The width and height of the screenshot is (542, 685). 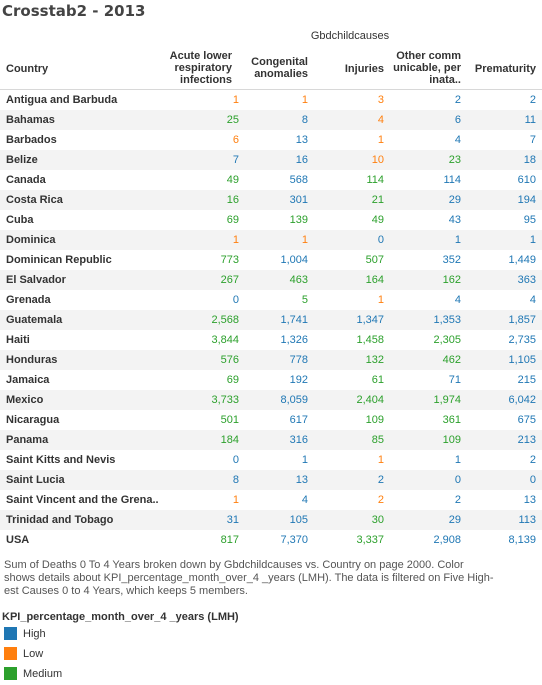 I want to click on header-divider, so click(x=271, y=89).